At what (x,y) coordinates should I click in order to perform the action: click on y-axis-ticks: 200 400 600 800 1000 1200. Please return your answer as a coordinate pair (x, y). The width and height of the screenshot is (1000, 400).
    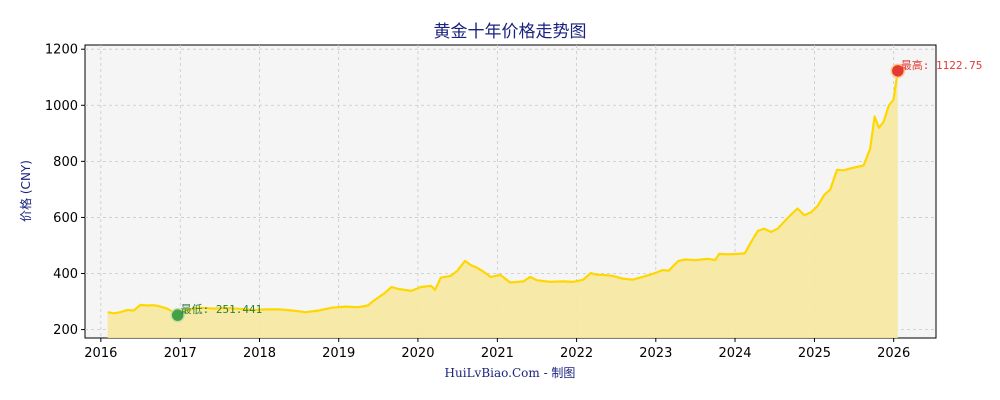
    Looking at the image, I should click on (65, 190).